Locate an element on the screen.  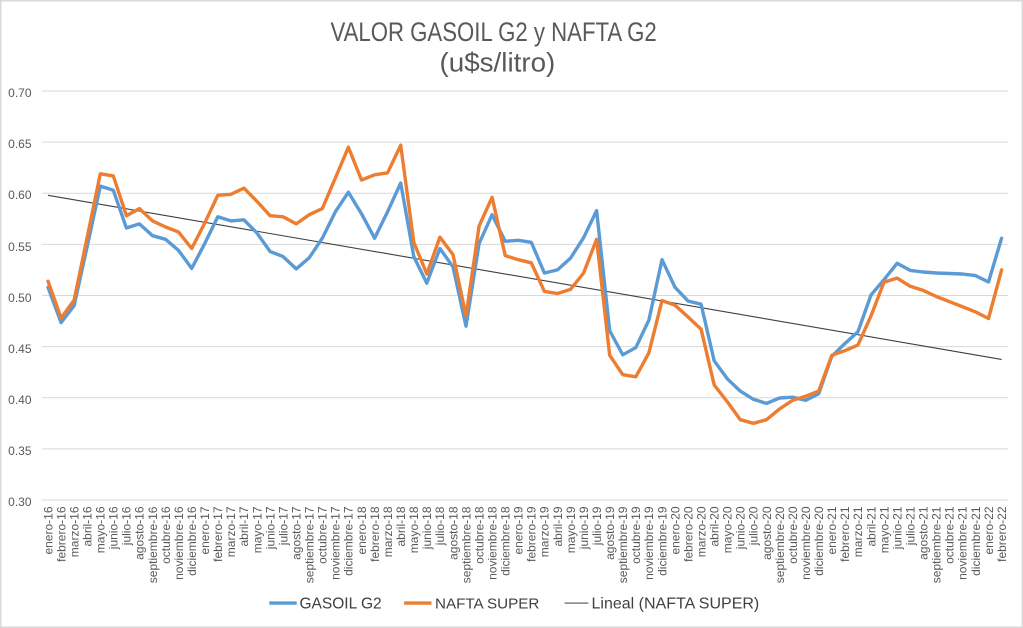
svg-text: 0.70 is located at coordinates (20, 93).